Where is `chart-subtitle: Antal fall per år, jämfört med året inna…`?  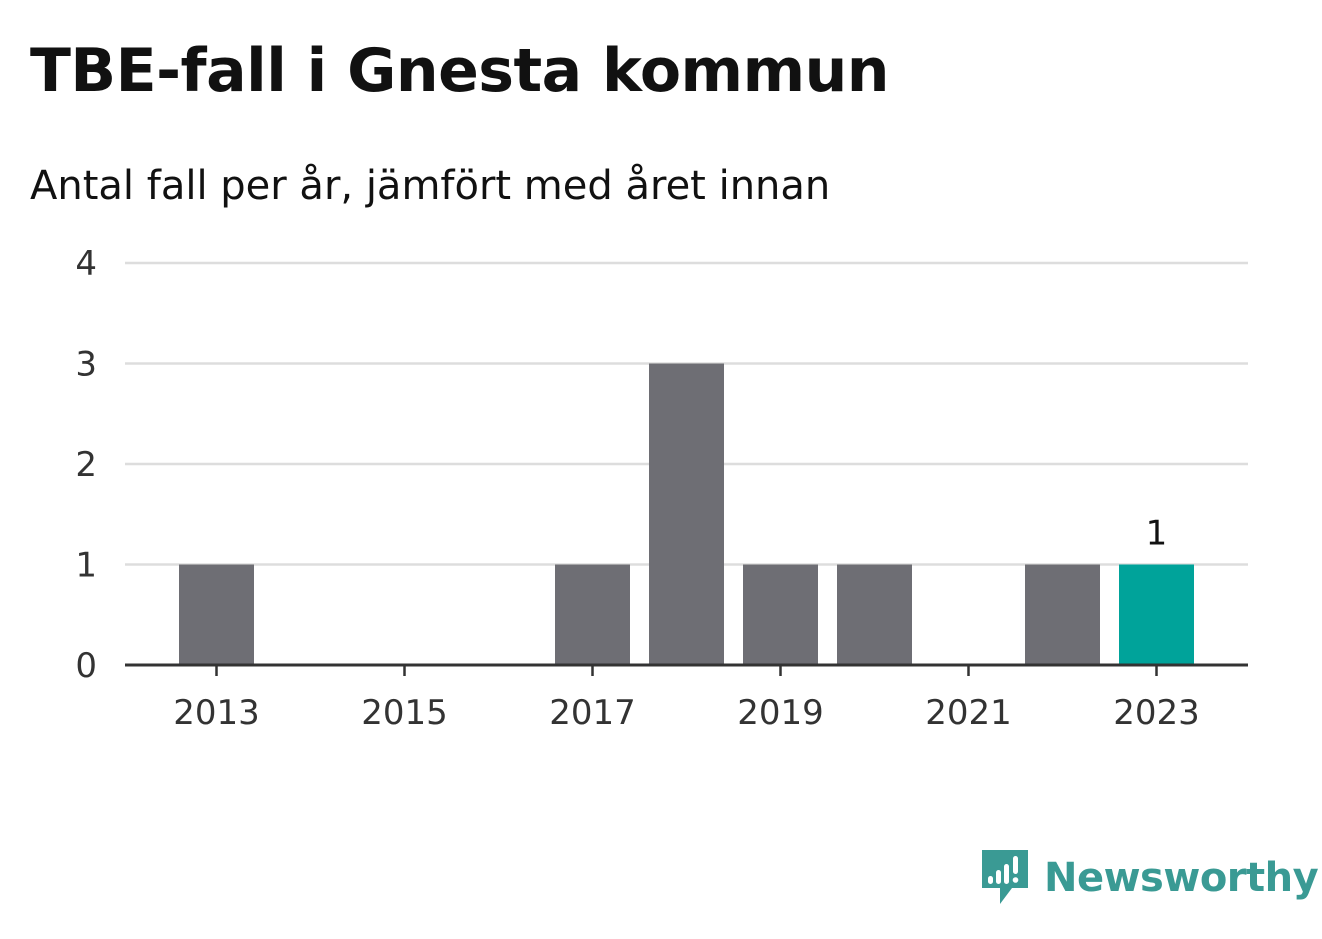 chart-subtitle: Antal fall per år, jämfört med året inna… is located at coordinates (430, 186).